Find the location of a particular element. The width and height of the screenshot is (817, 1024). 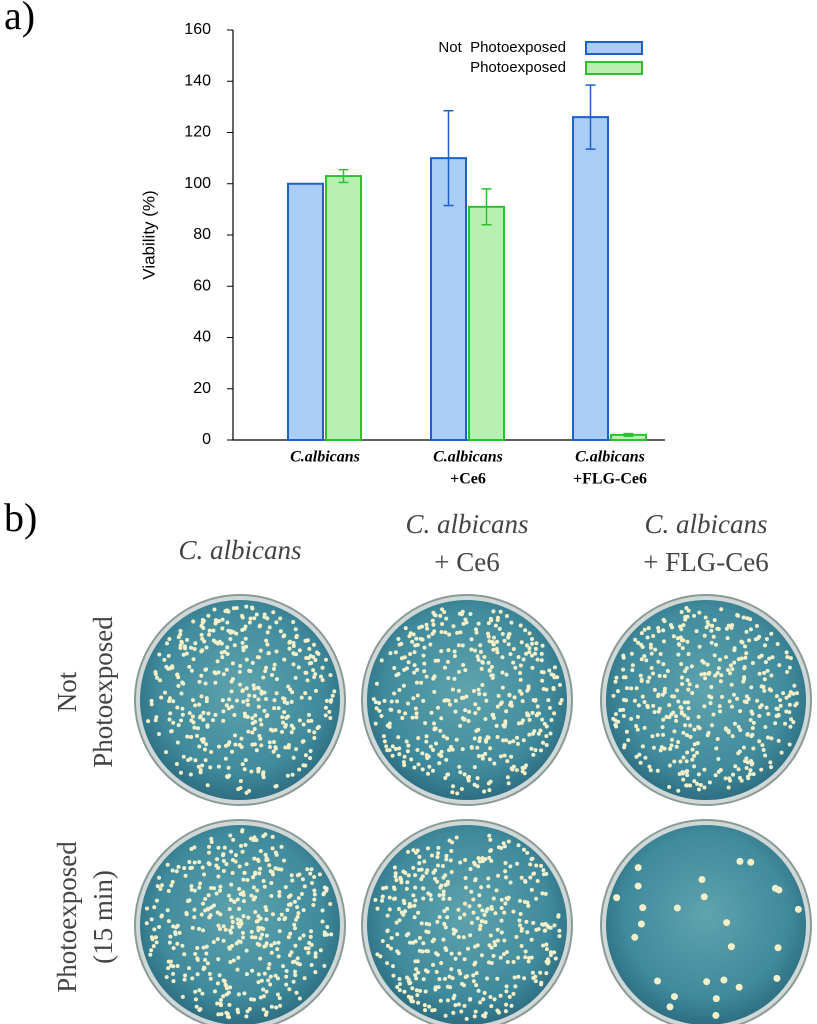

legend-swatch is located at coordinates (614, 68).